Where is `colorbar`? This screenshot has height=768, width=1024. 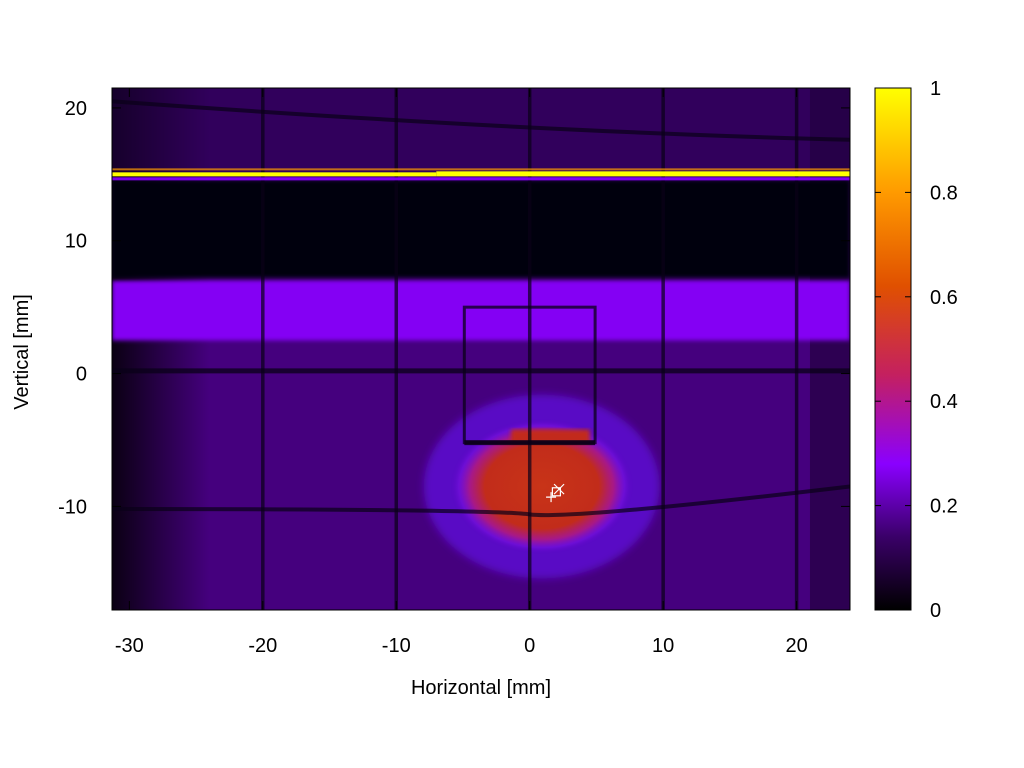 colorbar is located at coordinates (893, 349).